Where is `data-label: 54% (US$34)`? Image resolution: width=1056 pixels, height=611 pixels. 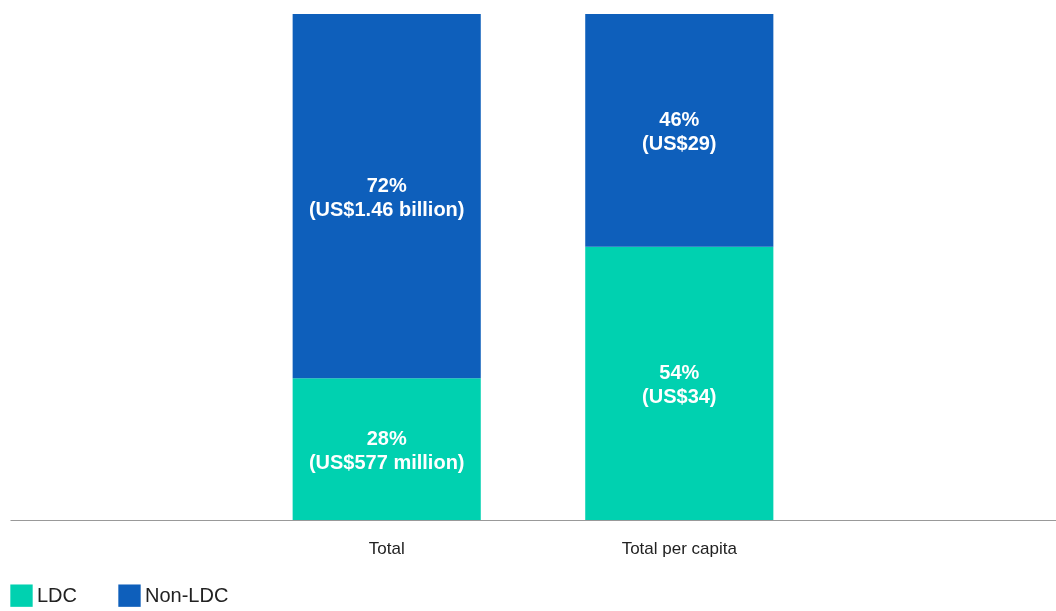
data-label: 54% (US$34) is located at coordinates (679, 384).